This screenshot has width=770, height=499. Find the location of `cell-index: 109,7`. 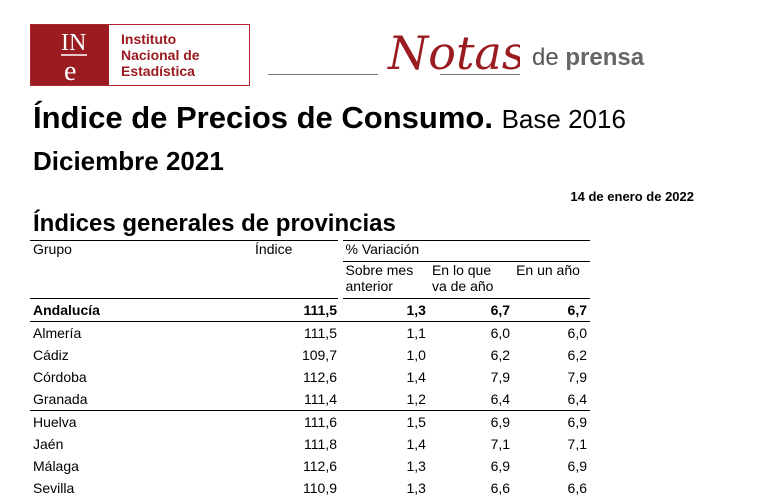

cell-index: 109,7 is located at coordinates (319, 355).